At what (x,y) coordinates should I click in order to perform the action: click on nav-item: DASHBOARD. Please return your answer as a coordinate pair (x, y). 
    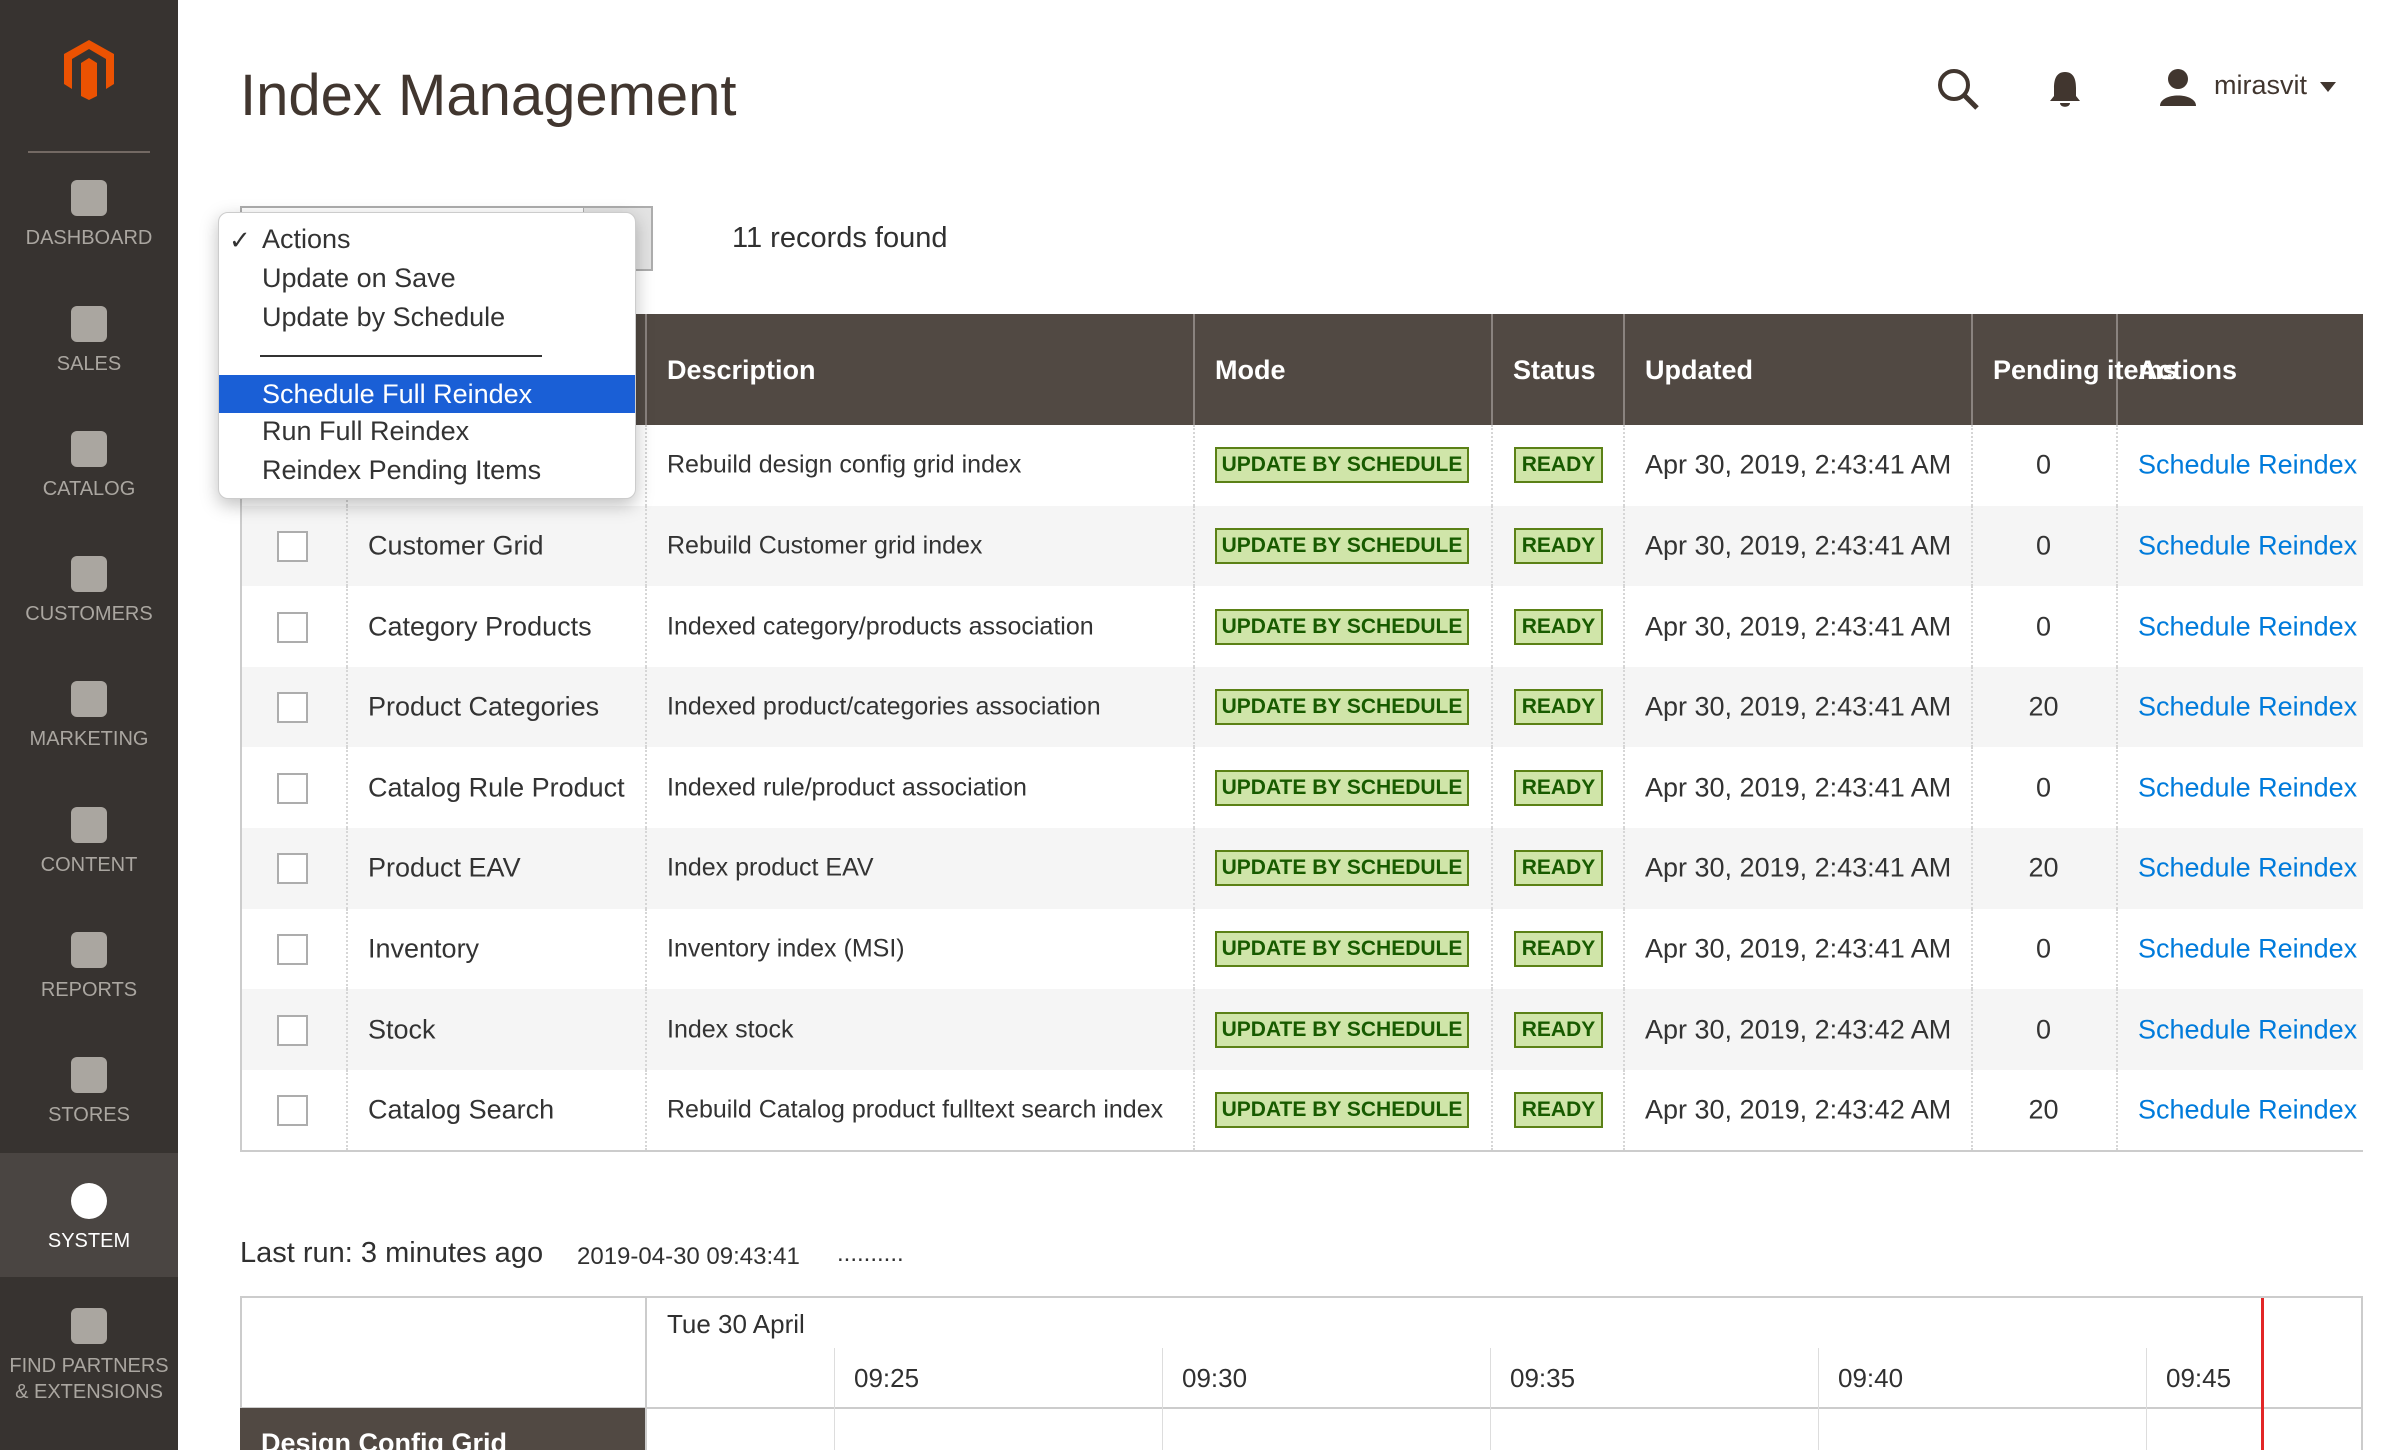
    Looking at the image, I should click on (89, 238).